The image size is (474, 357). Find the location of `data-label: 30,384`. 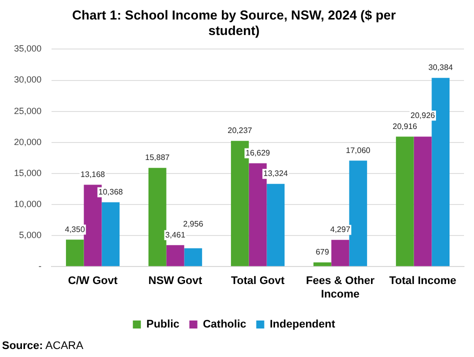

data-label: 30,384 is located at coordinates (441, 67).